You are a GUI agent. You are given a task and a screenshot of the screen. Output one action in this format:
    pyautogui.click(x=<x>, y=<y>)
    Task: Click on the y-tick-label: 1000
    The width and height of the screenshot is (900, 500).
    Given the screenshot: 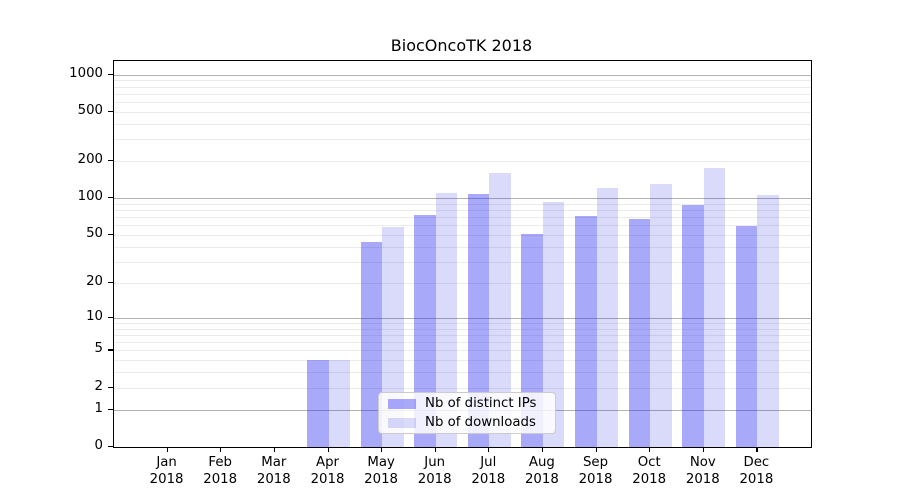 What is the action you would take?
    pyautogui.click(x=86, y=73)
    